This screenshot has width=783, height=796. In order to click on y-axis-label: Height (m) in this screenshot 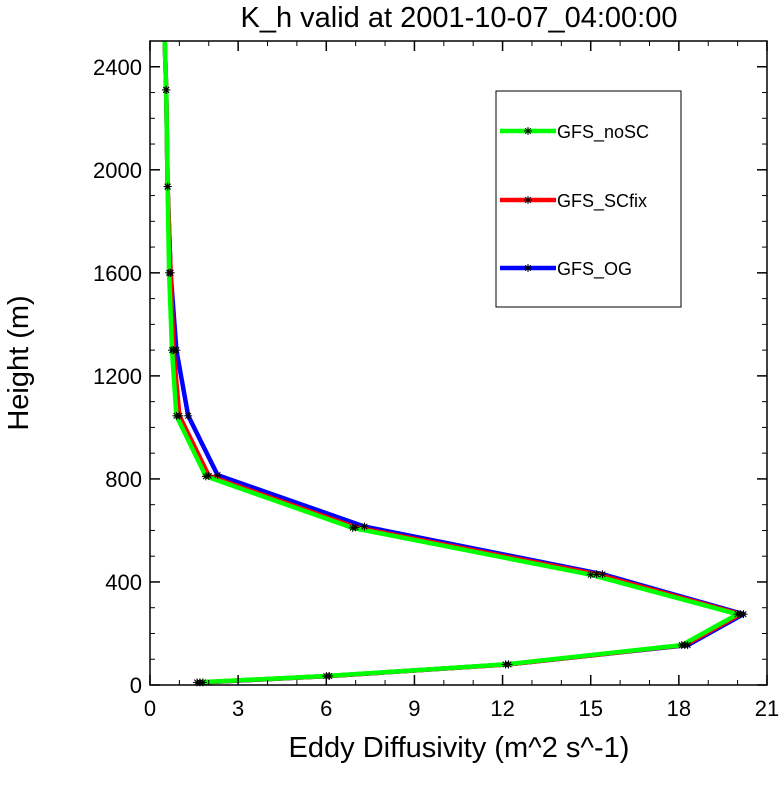, I will do `click(19, 362)`.